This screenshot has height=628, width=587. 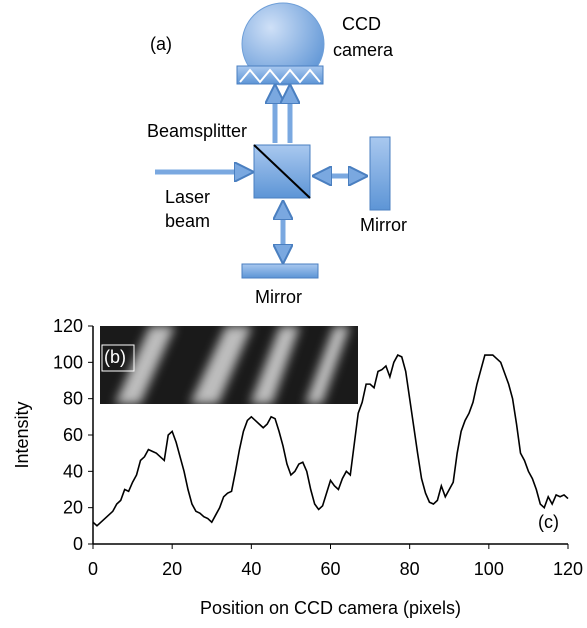 I want to click on x-tick-label: 60, so click(x=330, y=569).